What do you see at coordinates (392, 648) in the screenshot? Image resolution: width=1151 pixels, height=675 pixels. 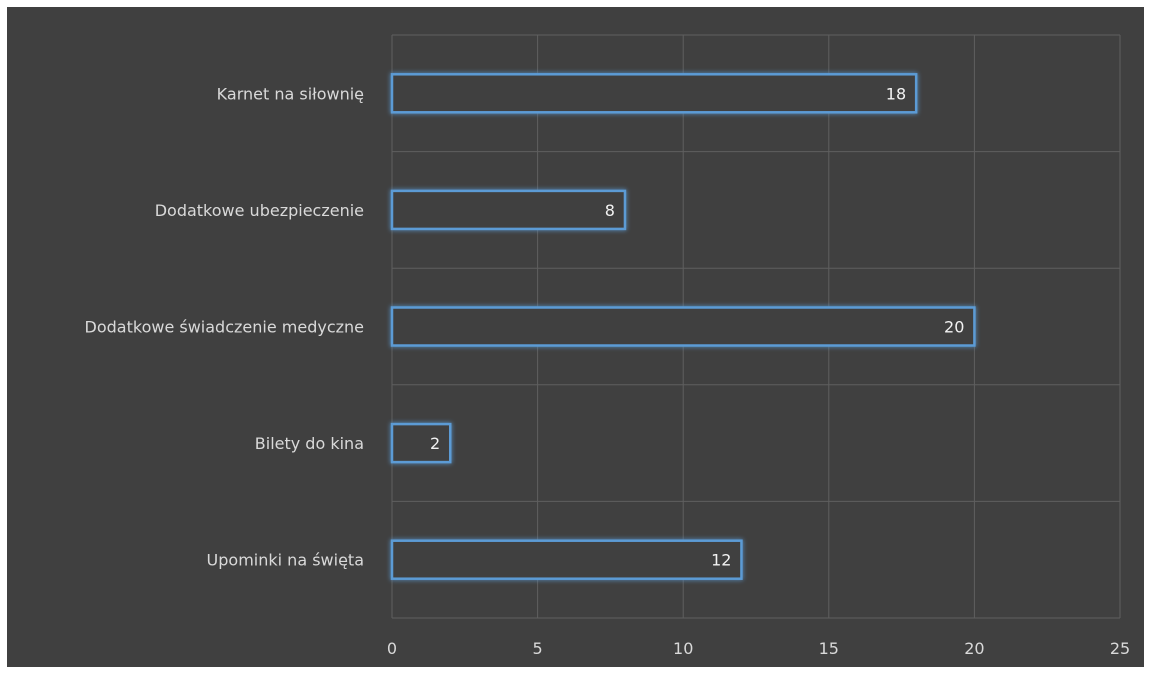 I see `x-tick-label: 0` at bounding box center [392, 648].